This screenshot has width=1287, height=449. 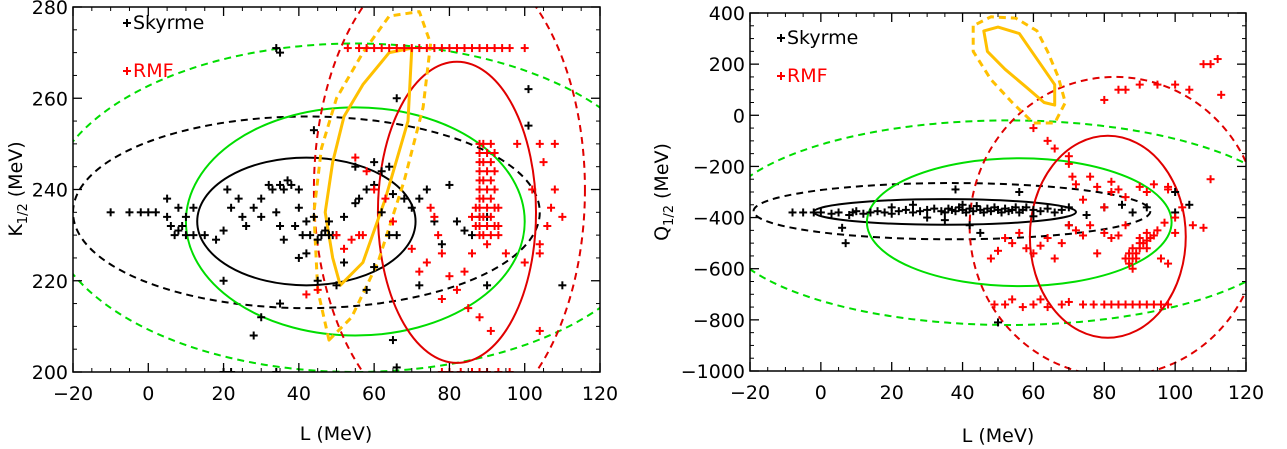 What do you see at coordinates (952, 211) in the screenshot?
I see `contour-ellipse-dashed` at bounding box center [952, 211].